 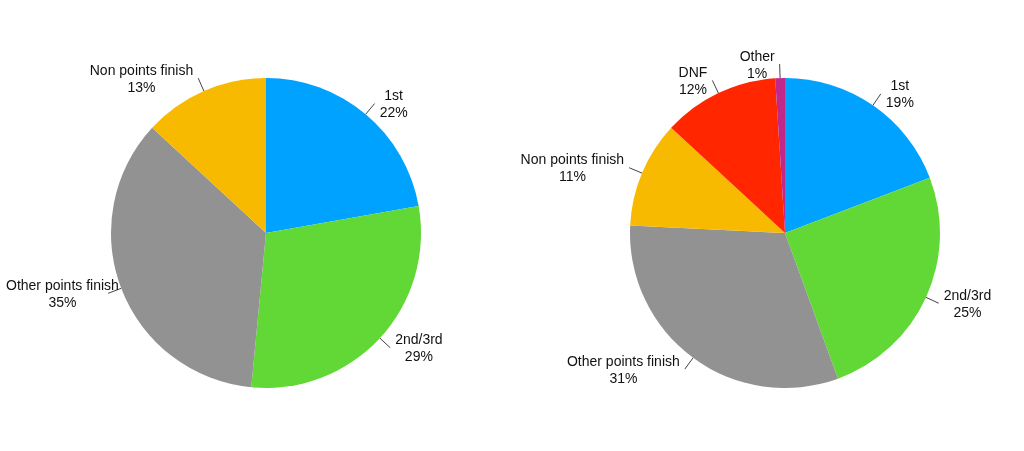 I want to click on data-label: 1%, so click(x=757, y=72).